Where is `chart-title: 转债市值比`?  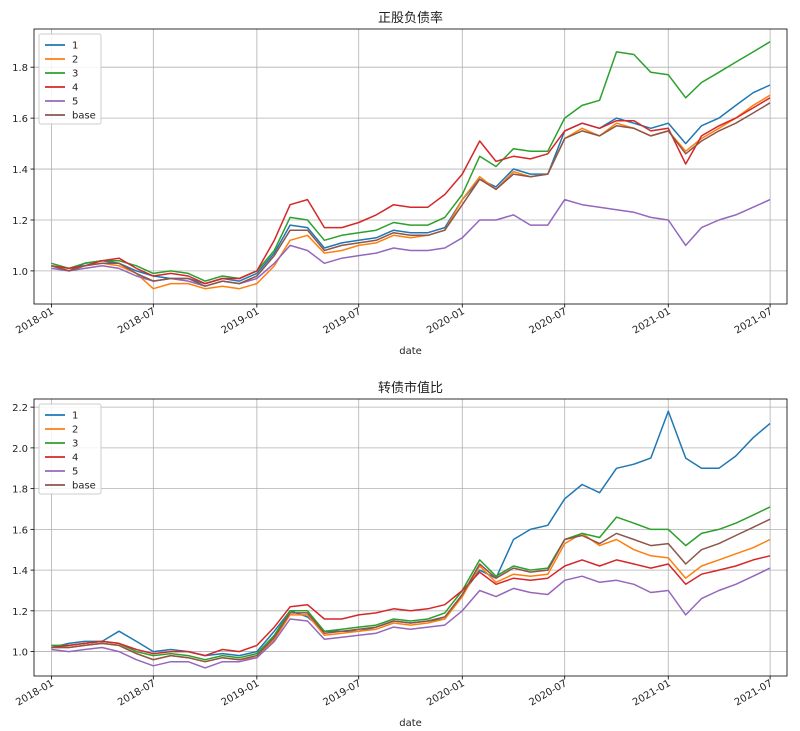 chart-title: 转债市值比 is located at coordinates (410, 388).